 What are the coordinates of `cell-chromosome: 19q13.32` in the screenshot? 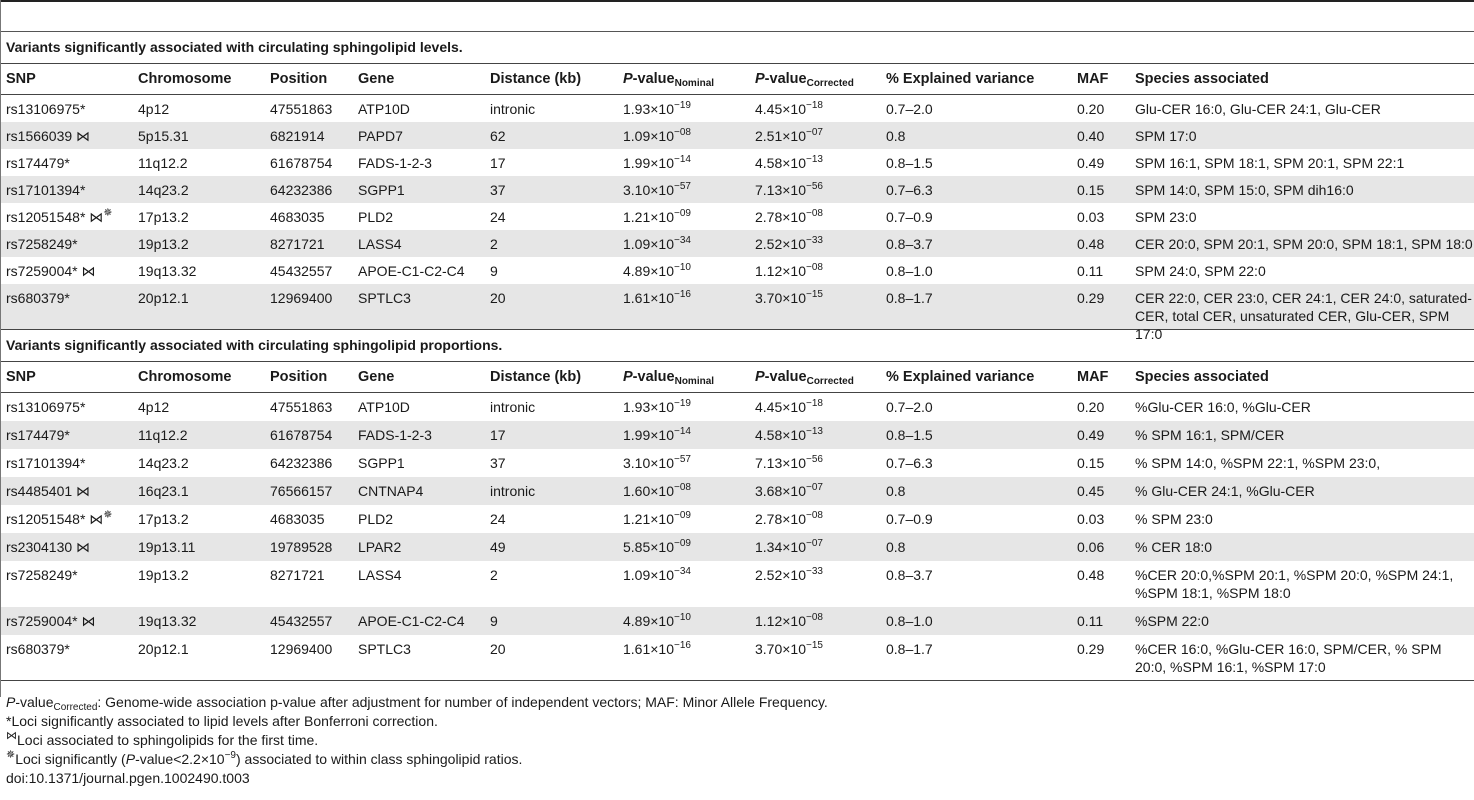 It's located at (167, 621).